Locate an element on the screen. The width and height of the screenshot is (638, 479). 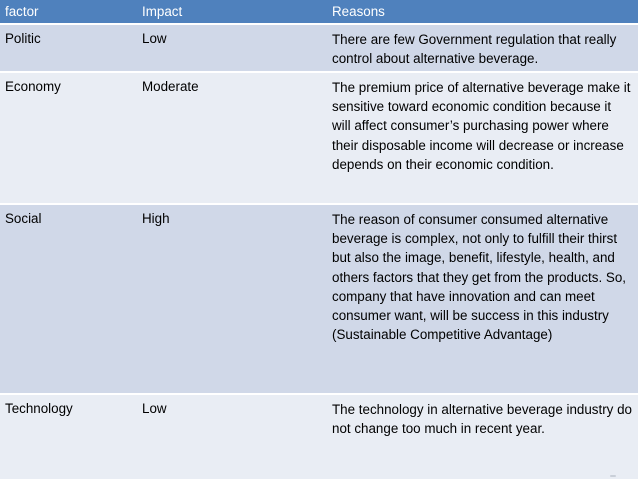
header-impact: Impact is located at coordinates (162, 11).